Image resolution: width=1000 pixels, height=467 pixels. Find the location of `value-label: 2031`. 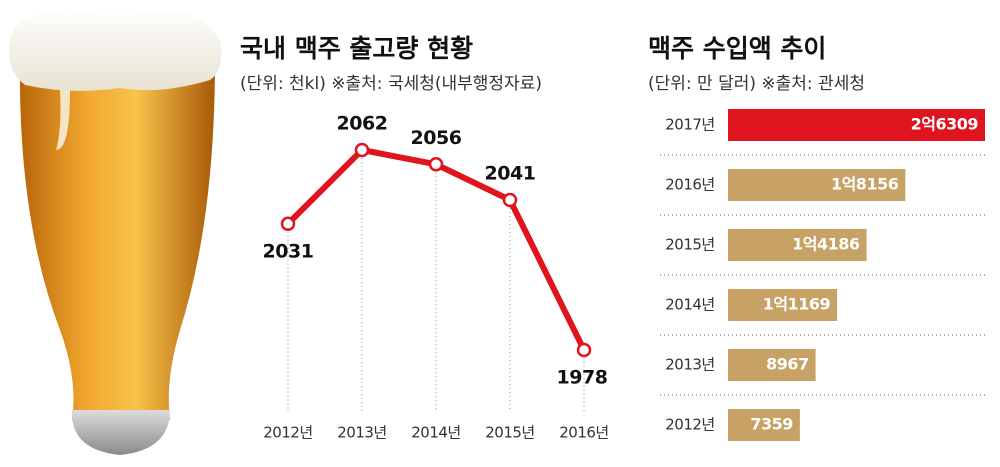

value-label: 2031 is located at coordinates (288, 251).